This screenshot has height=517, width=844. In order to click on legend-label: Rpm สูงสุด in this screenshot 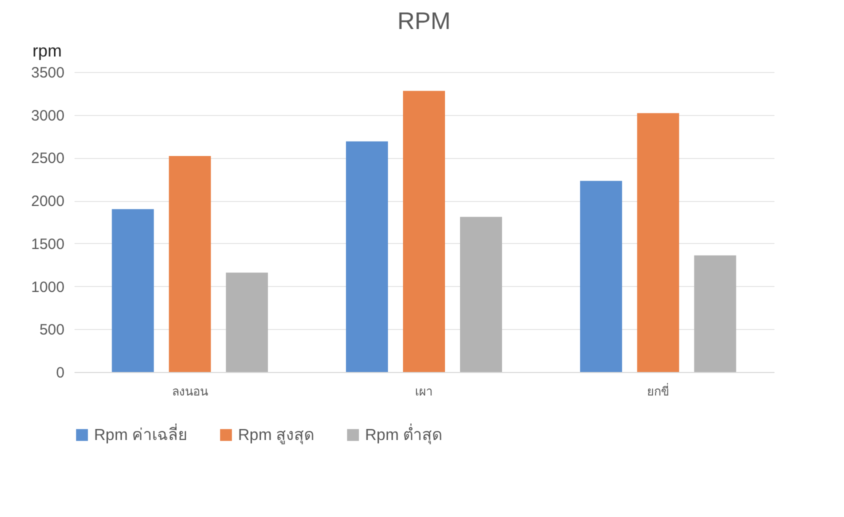, I will do `click(276, 436)`.